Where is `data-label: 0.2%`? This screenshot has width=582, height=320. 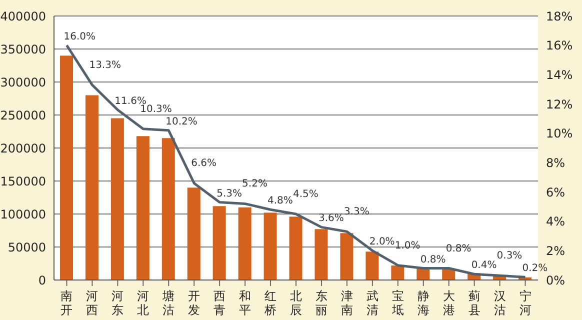
data-label: 0.2% is located at coordinates (535, 268).